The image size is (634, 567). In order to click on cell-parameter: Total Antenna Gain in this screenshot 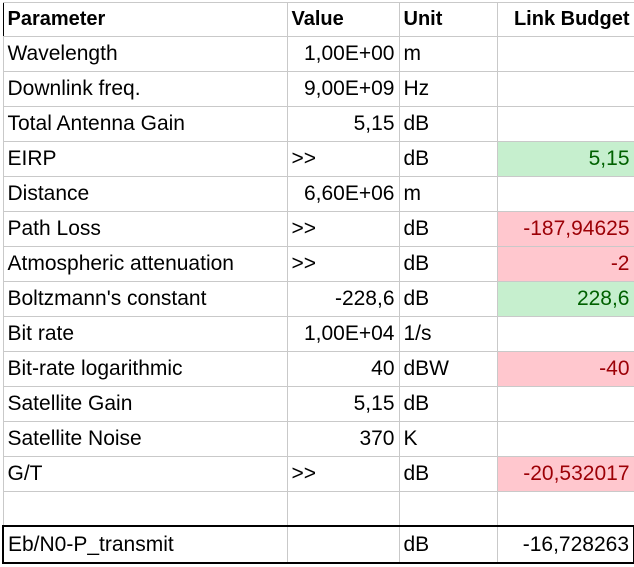, I will do `click(145, 124)`.